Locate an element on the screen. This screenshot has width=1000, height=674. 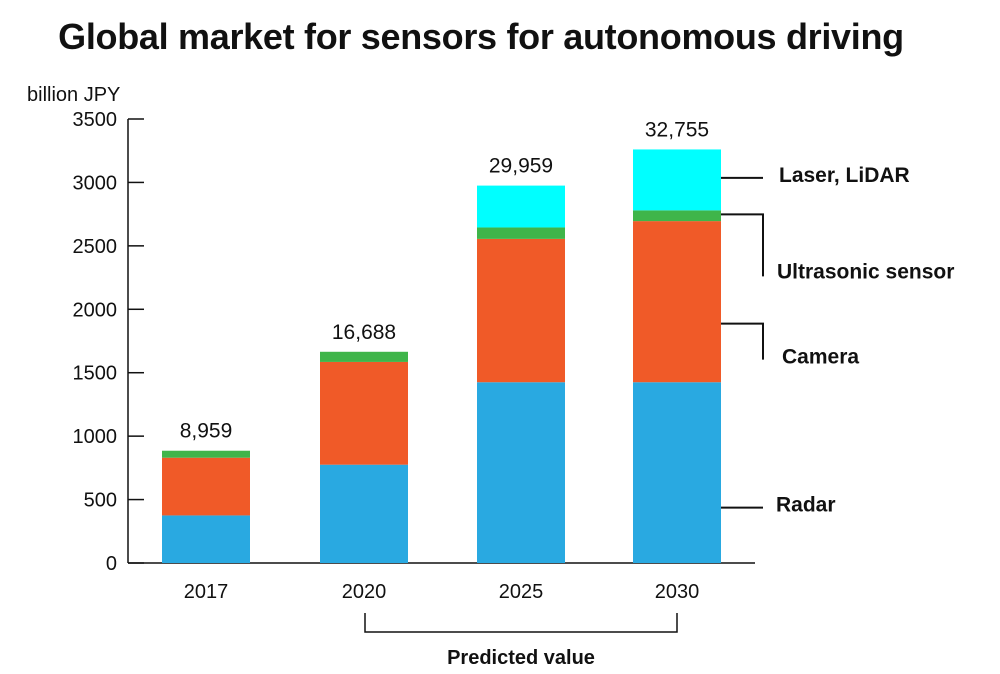
y-unit-label: billion JPY is located at coordinates (73, 95).